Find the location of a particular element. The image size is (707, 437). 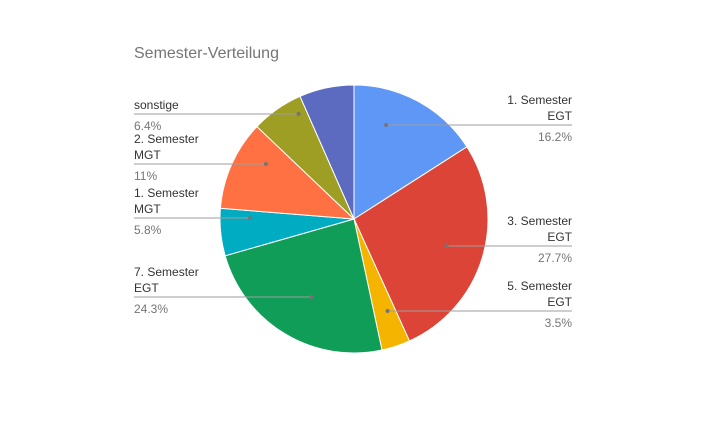

slice-label-2-semester-mgt: 2. Semester is located at coordinates (166, 139).